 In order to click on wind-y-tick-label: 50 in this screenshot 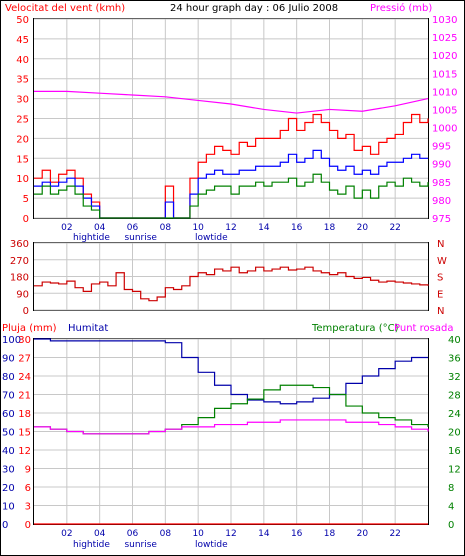, I will do `click(22, 20)`.